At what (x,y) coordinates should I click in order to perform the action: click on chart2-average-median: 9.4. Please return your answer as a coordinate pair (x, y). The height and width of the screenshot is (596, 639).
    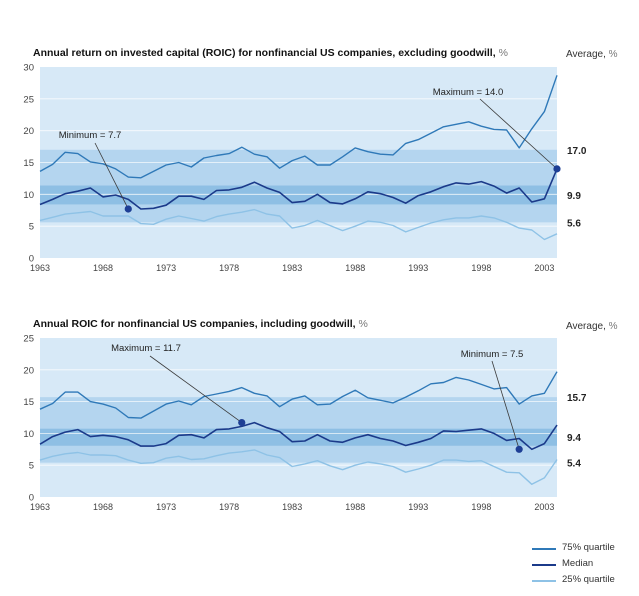
    Looking at the image, I should click on (574, 438).